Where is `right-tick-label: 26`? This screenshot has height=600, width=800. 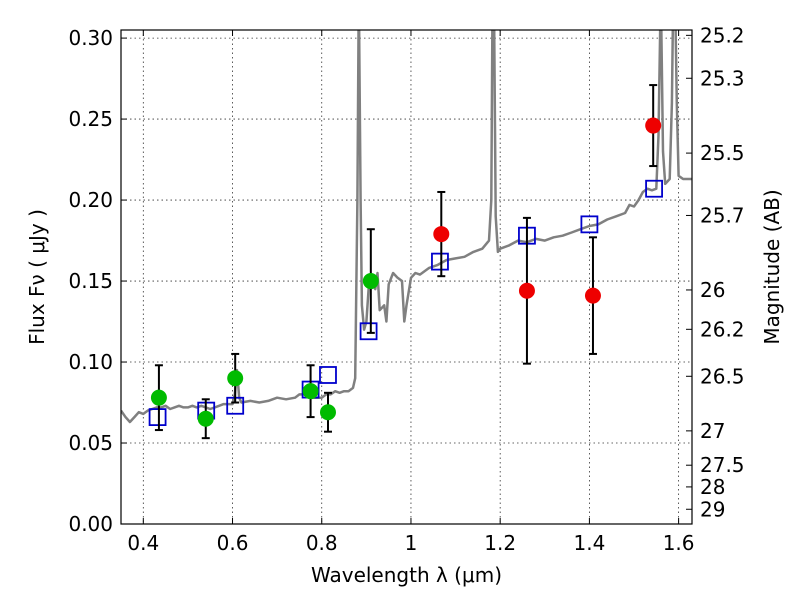 right-tick-label: 26 is located at coordinates (712, 290).